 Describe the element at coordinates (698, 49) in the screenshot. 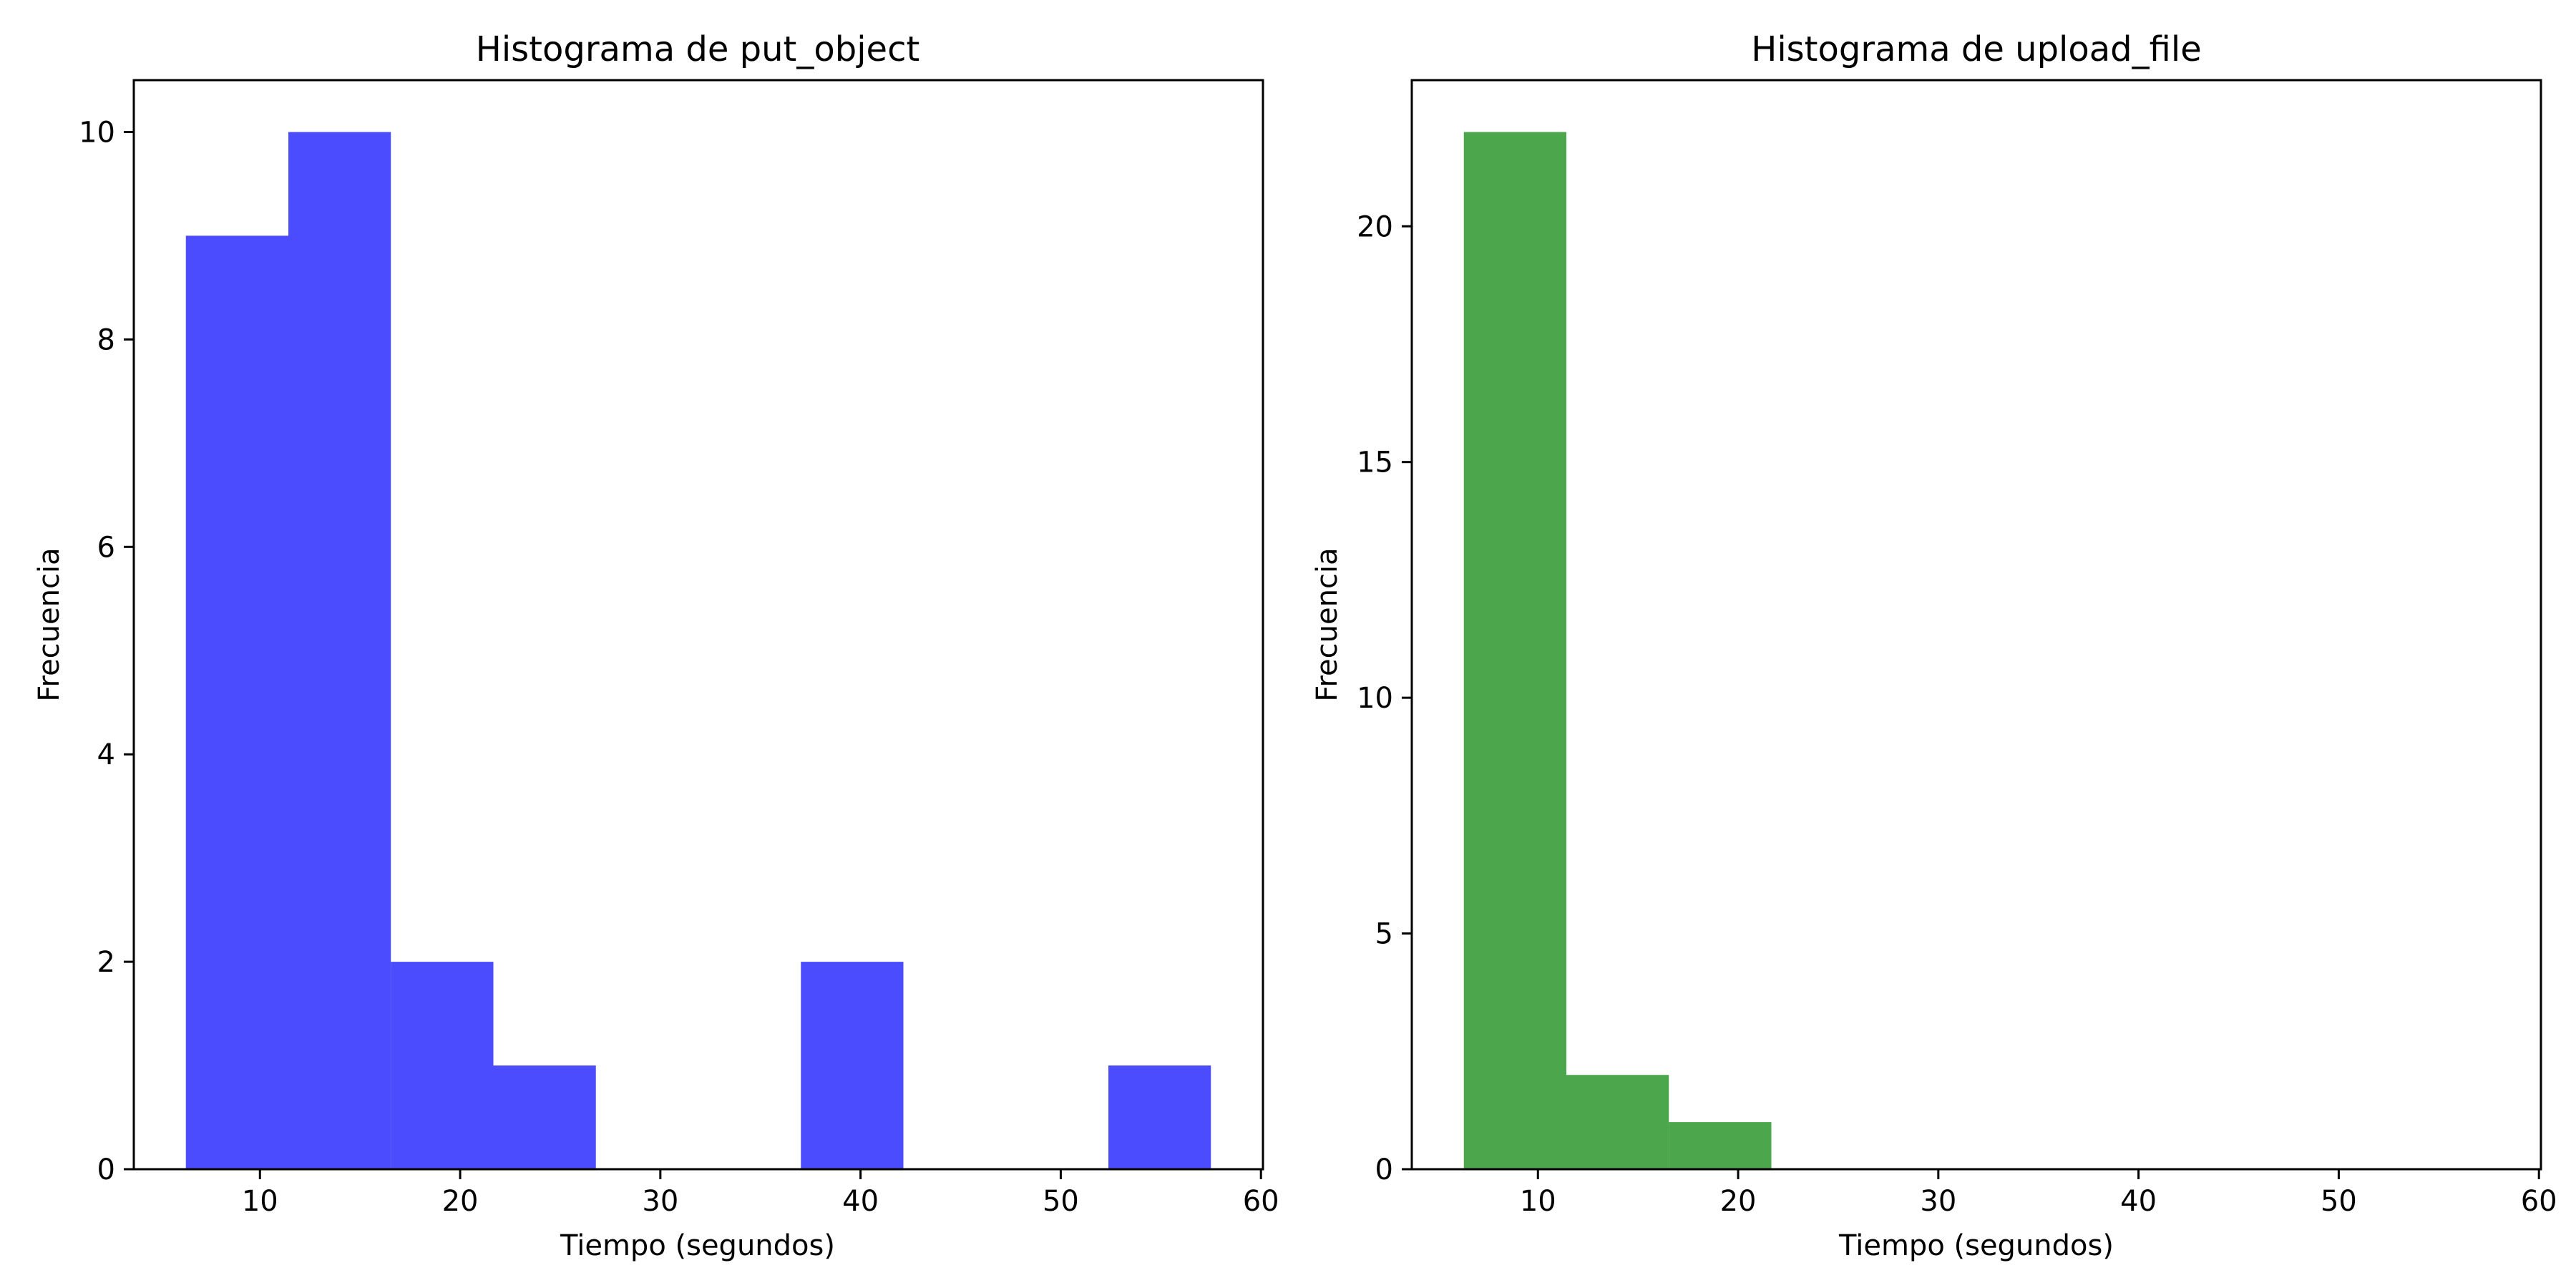

I see `chart-title: Histograma de put_object` at that location.